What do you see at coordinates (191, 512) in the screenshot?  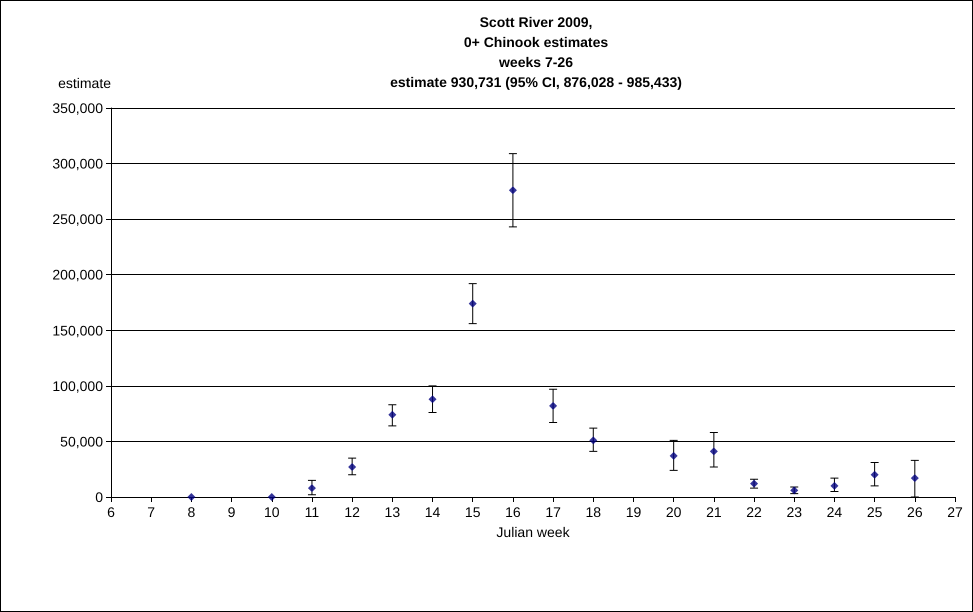 I see `x-tick-label: 8` at bounding box center [191, 512].